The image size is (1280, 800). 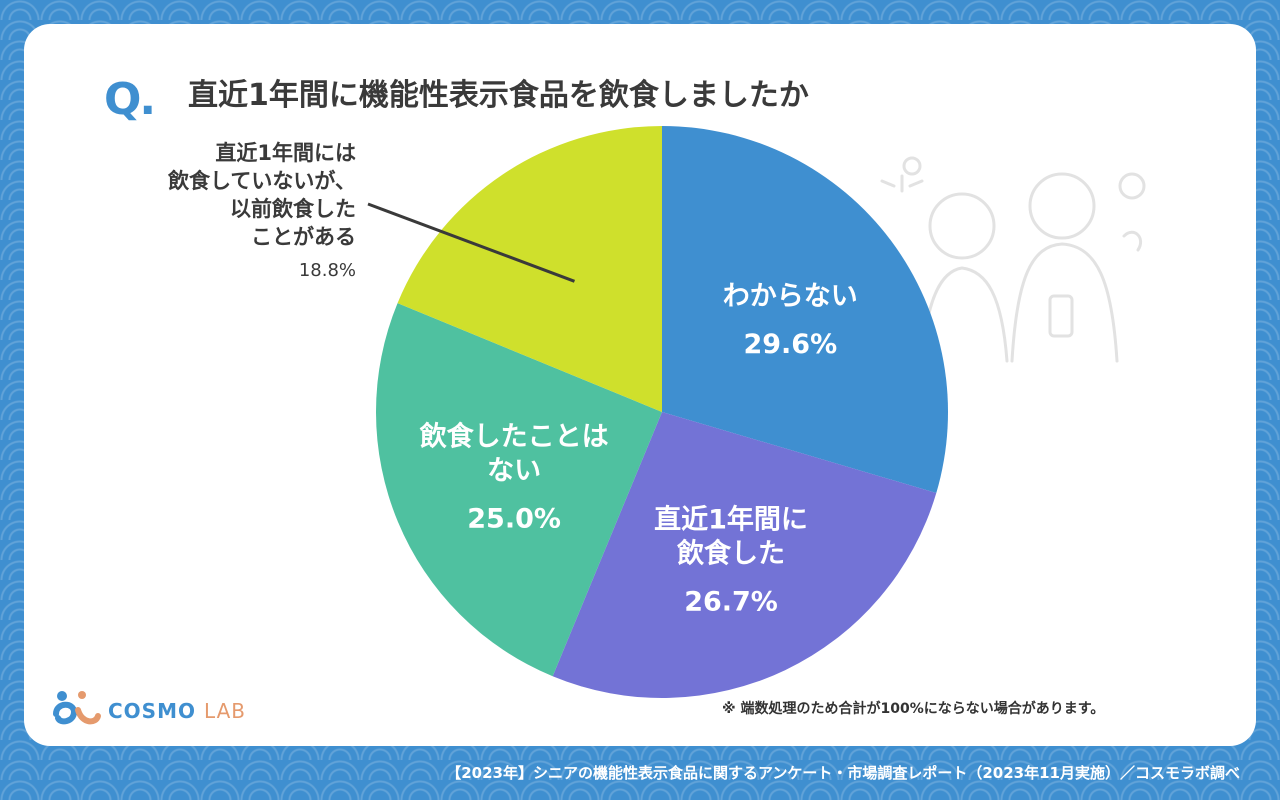 I want to click on outer-label-2: 以前飲食した, so click(x=293, y=209).